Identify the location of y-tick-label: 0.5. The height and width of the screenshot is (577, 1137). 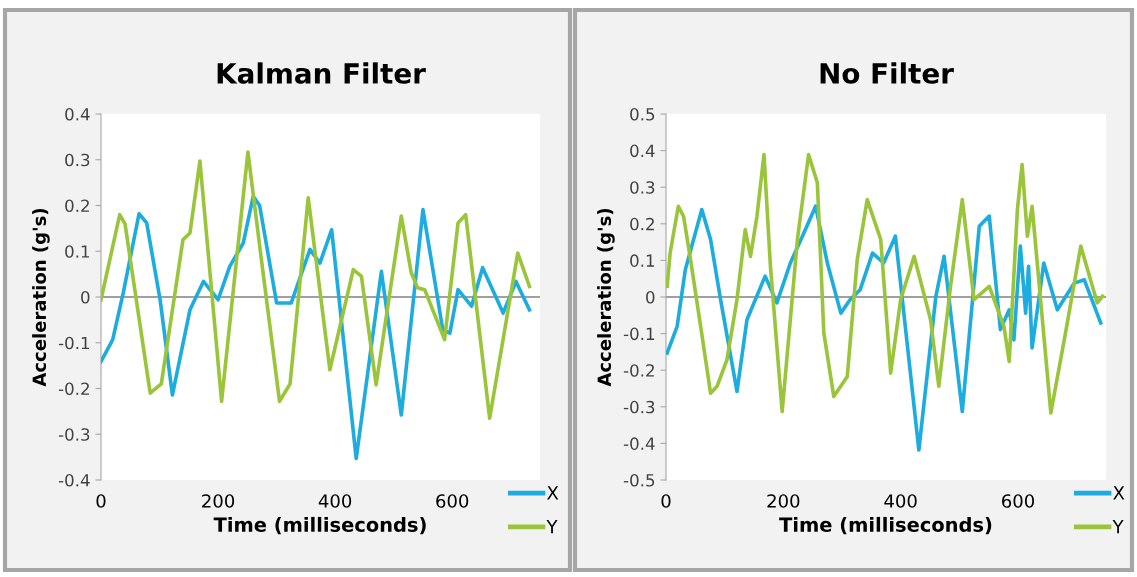
(642, 114).